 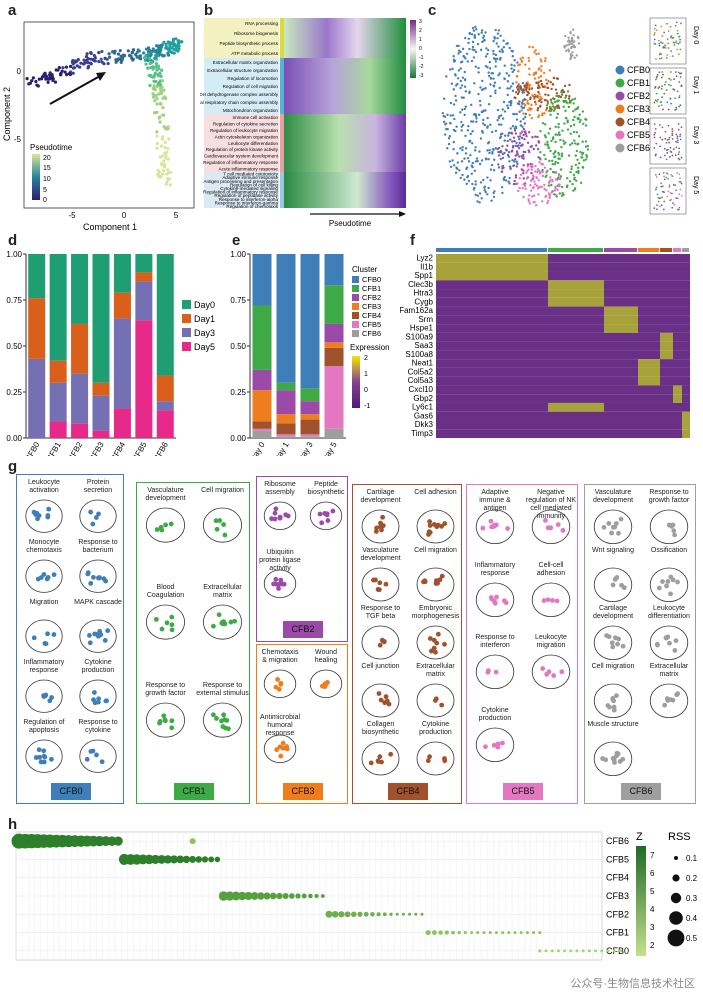 I want to click on watermark: 公众号·生物信息技术社区, so click(x=632, y=984).